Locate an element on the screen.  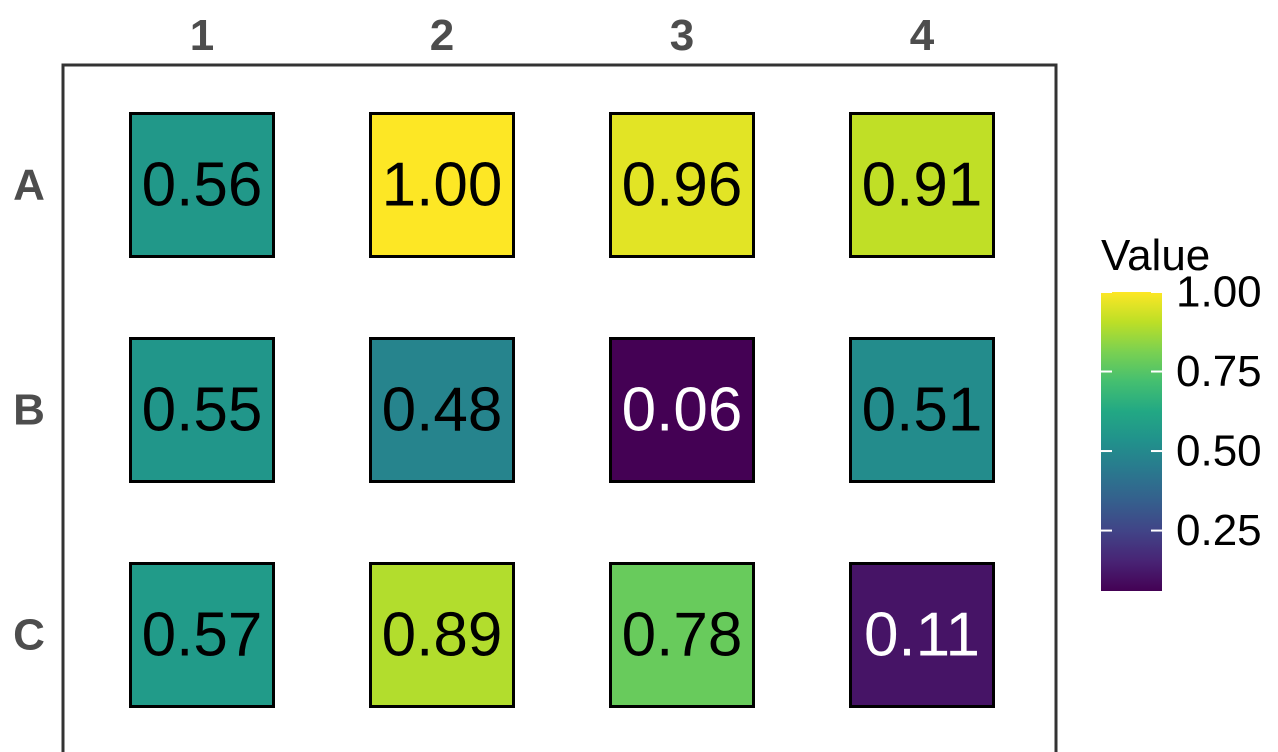
column-label-2: 2 is located at coordinates (442, 35).